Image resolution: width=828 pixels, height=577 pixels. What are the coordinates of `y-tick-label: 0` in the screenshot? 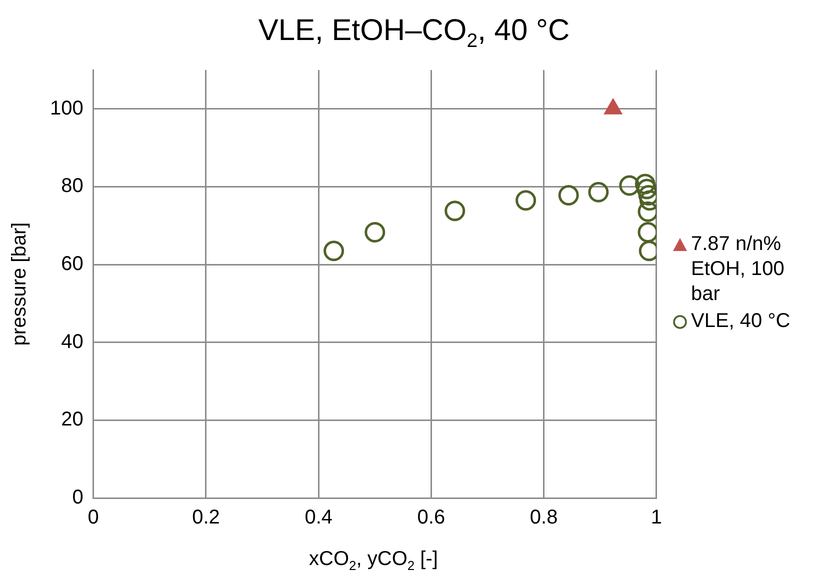 It's located at (78, 497).